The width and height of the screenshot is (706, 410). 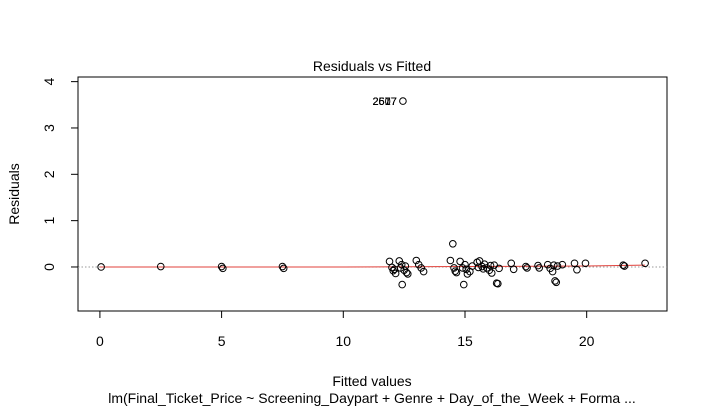 What do you see at coordinates (49, 267) in the screenshot?
I see `y-tick-label: 0` at bounding box center [49, 267].